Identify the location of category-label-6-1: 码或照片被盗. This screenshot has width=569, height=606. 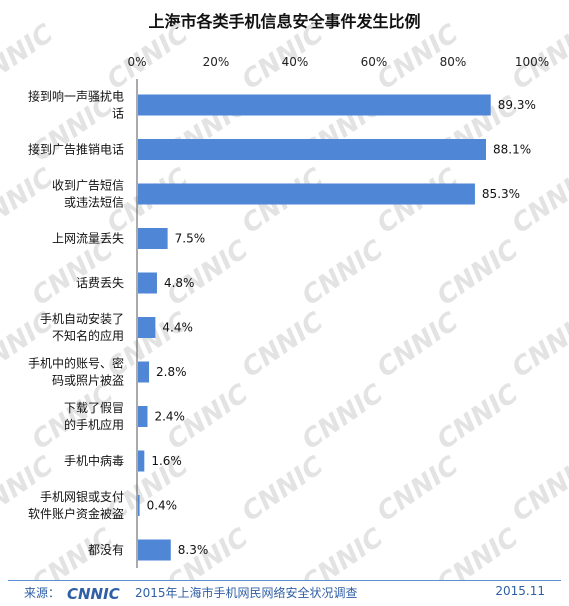
(88, 380).